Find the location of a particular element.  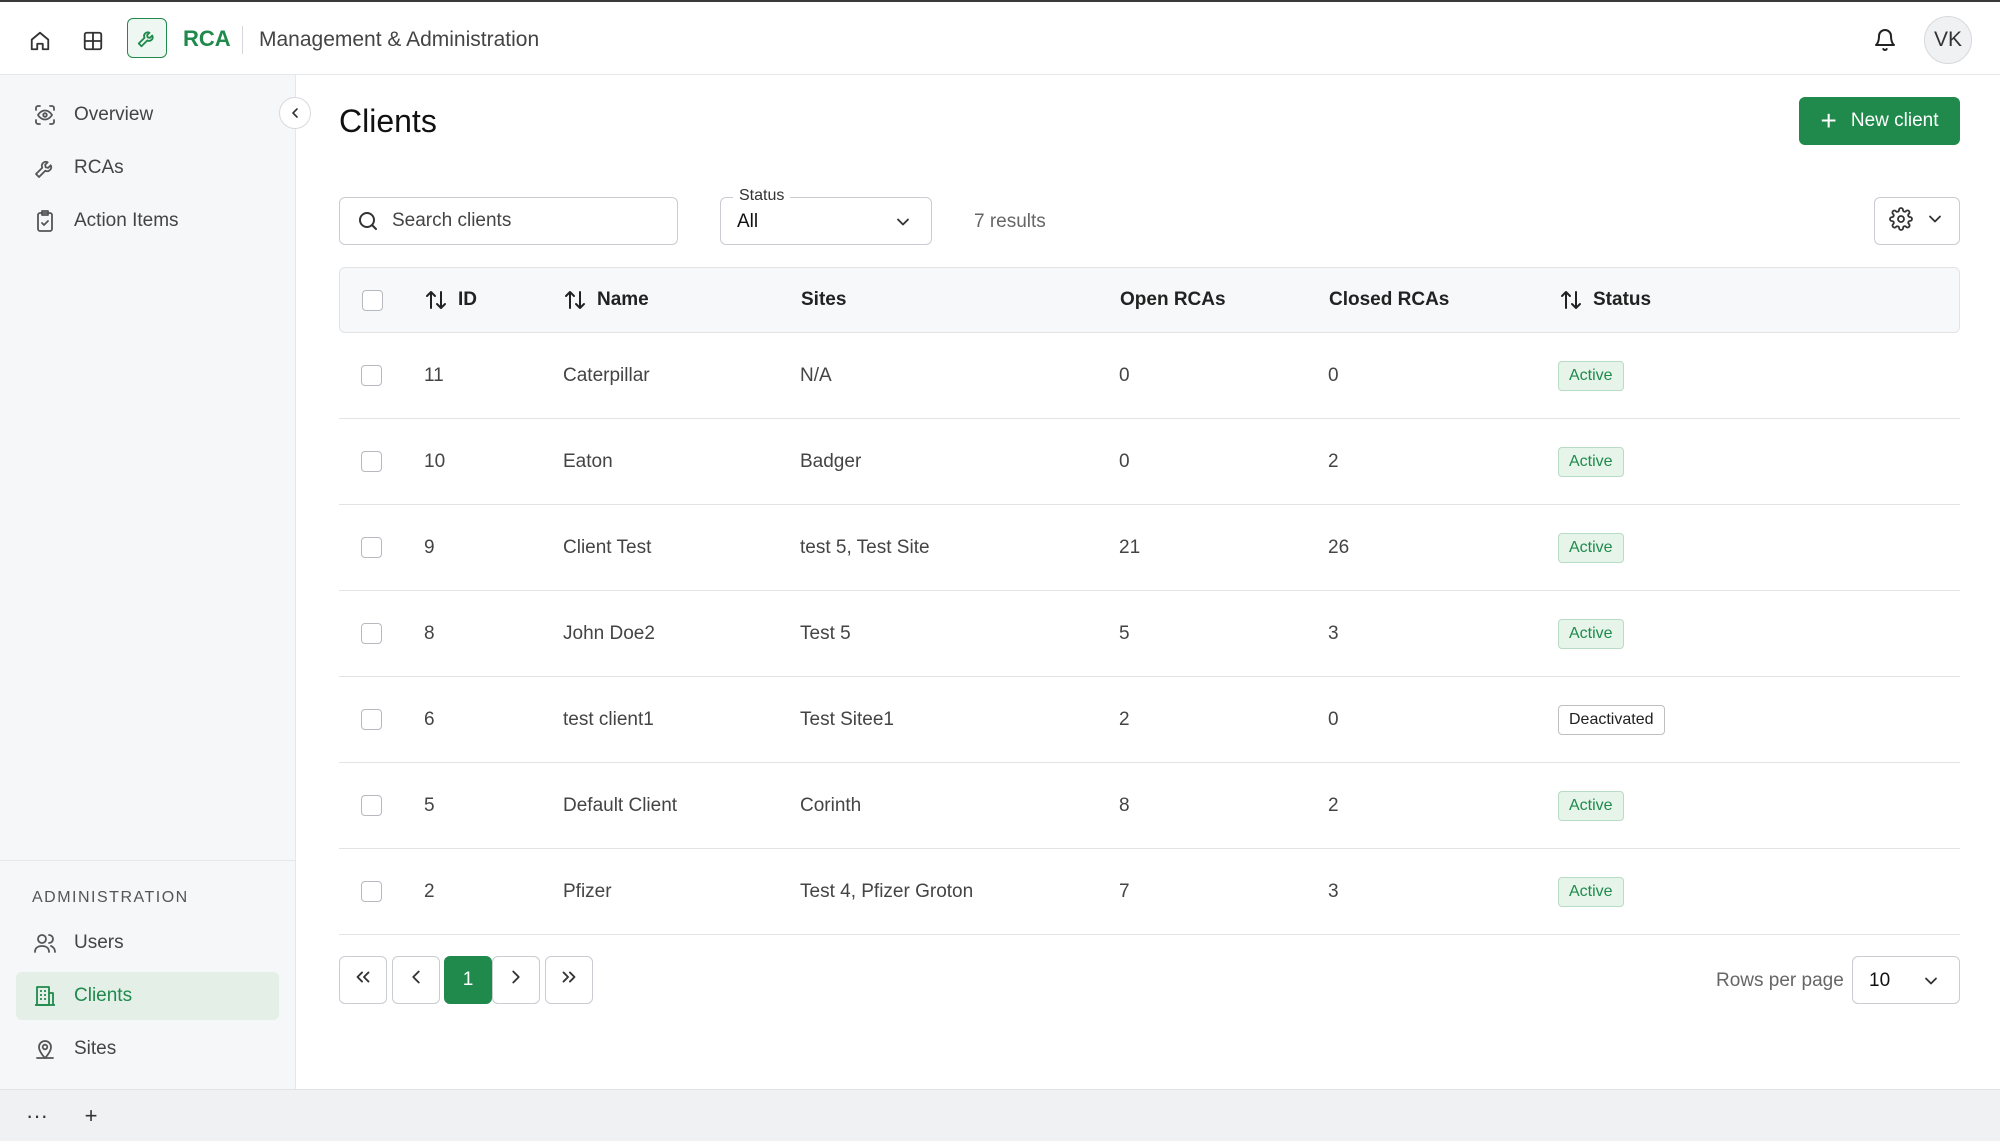

table-row: 5 Default Client Corinth 8 2 Active is located at coordinates (1149, 806).